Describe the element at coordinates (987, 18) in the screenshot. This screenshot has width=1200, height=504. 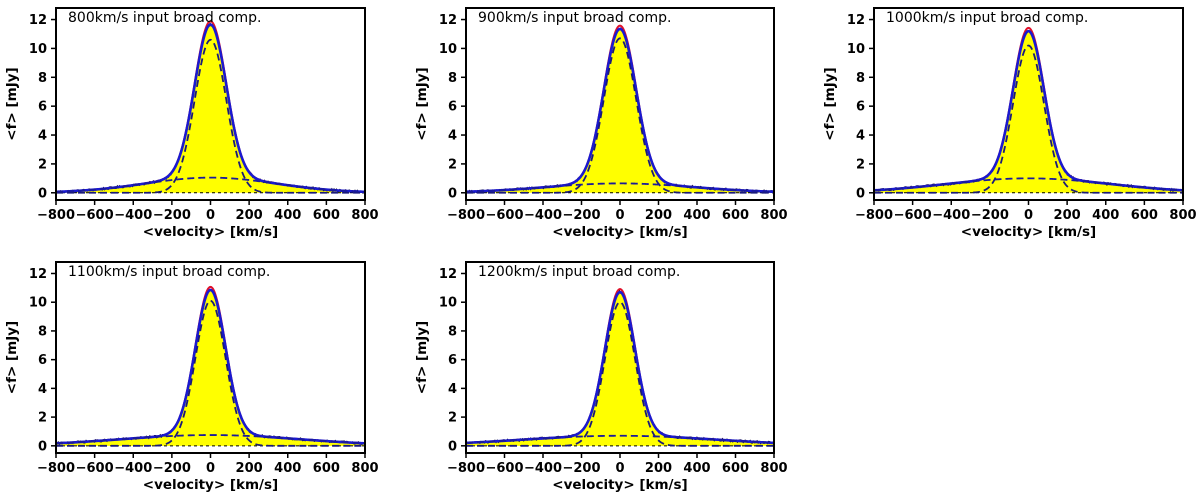
I see `panel-title: 1000km/s input broad comp.` at that location.